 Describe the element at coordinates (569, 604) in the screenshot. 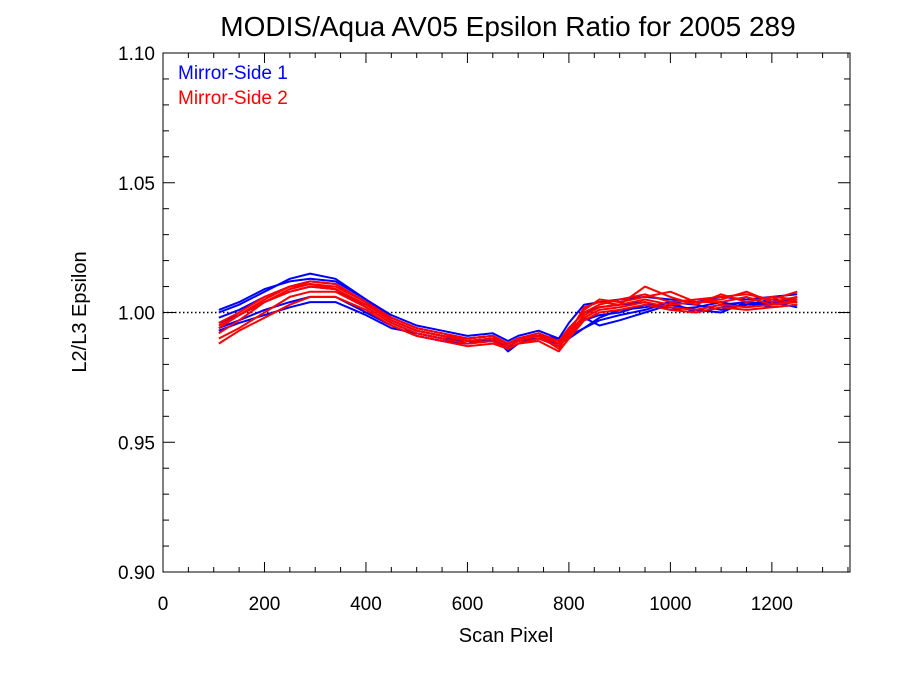

I see `x-tick-label: 800` at that location.